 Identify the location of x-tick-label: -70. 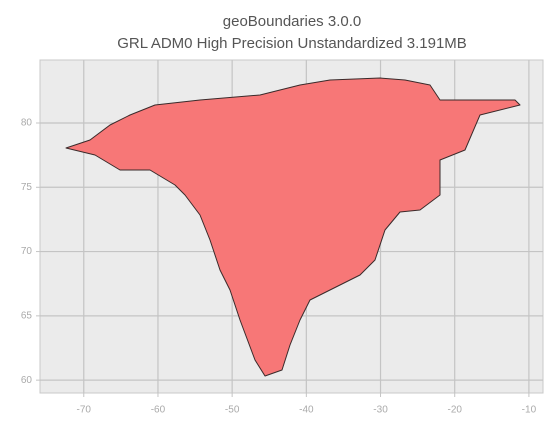
(84, 410).